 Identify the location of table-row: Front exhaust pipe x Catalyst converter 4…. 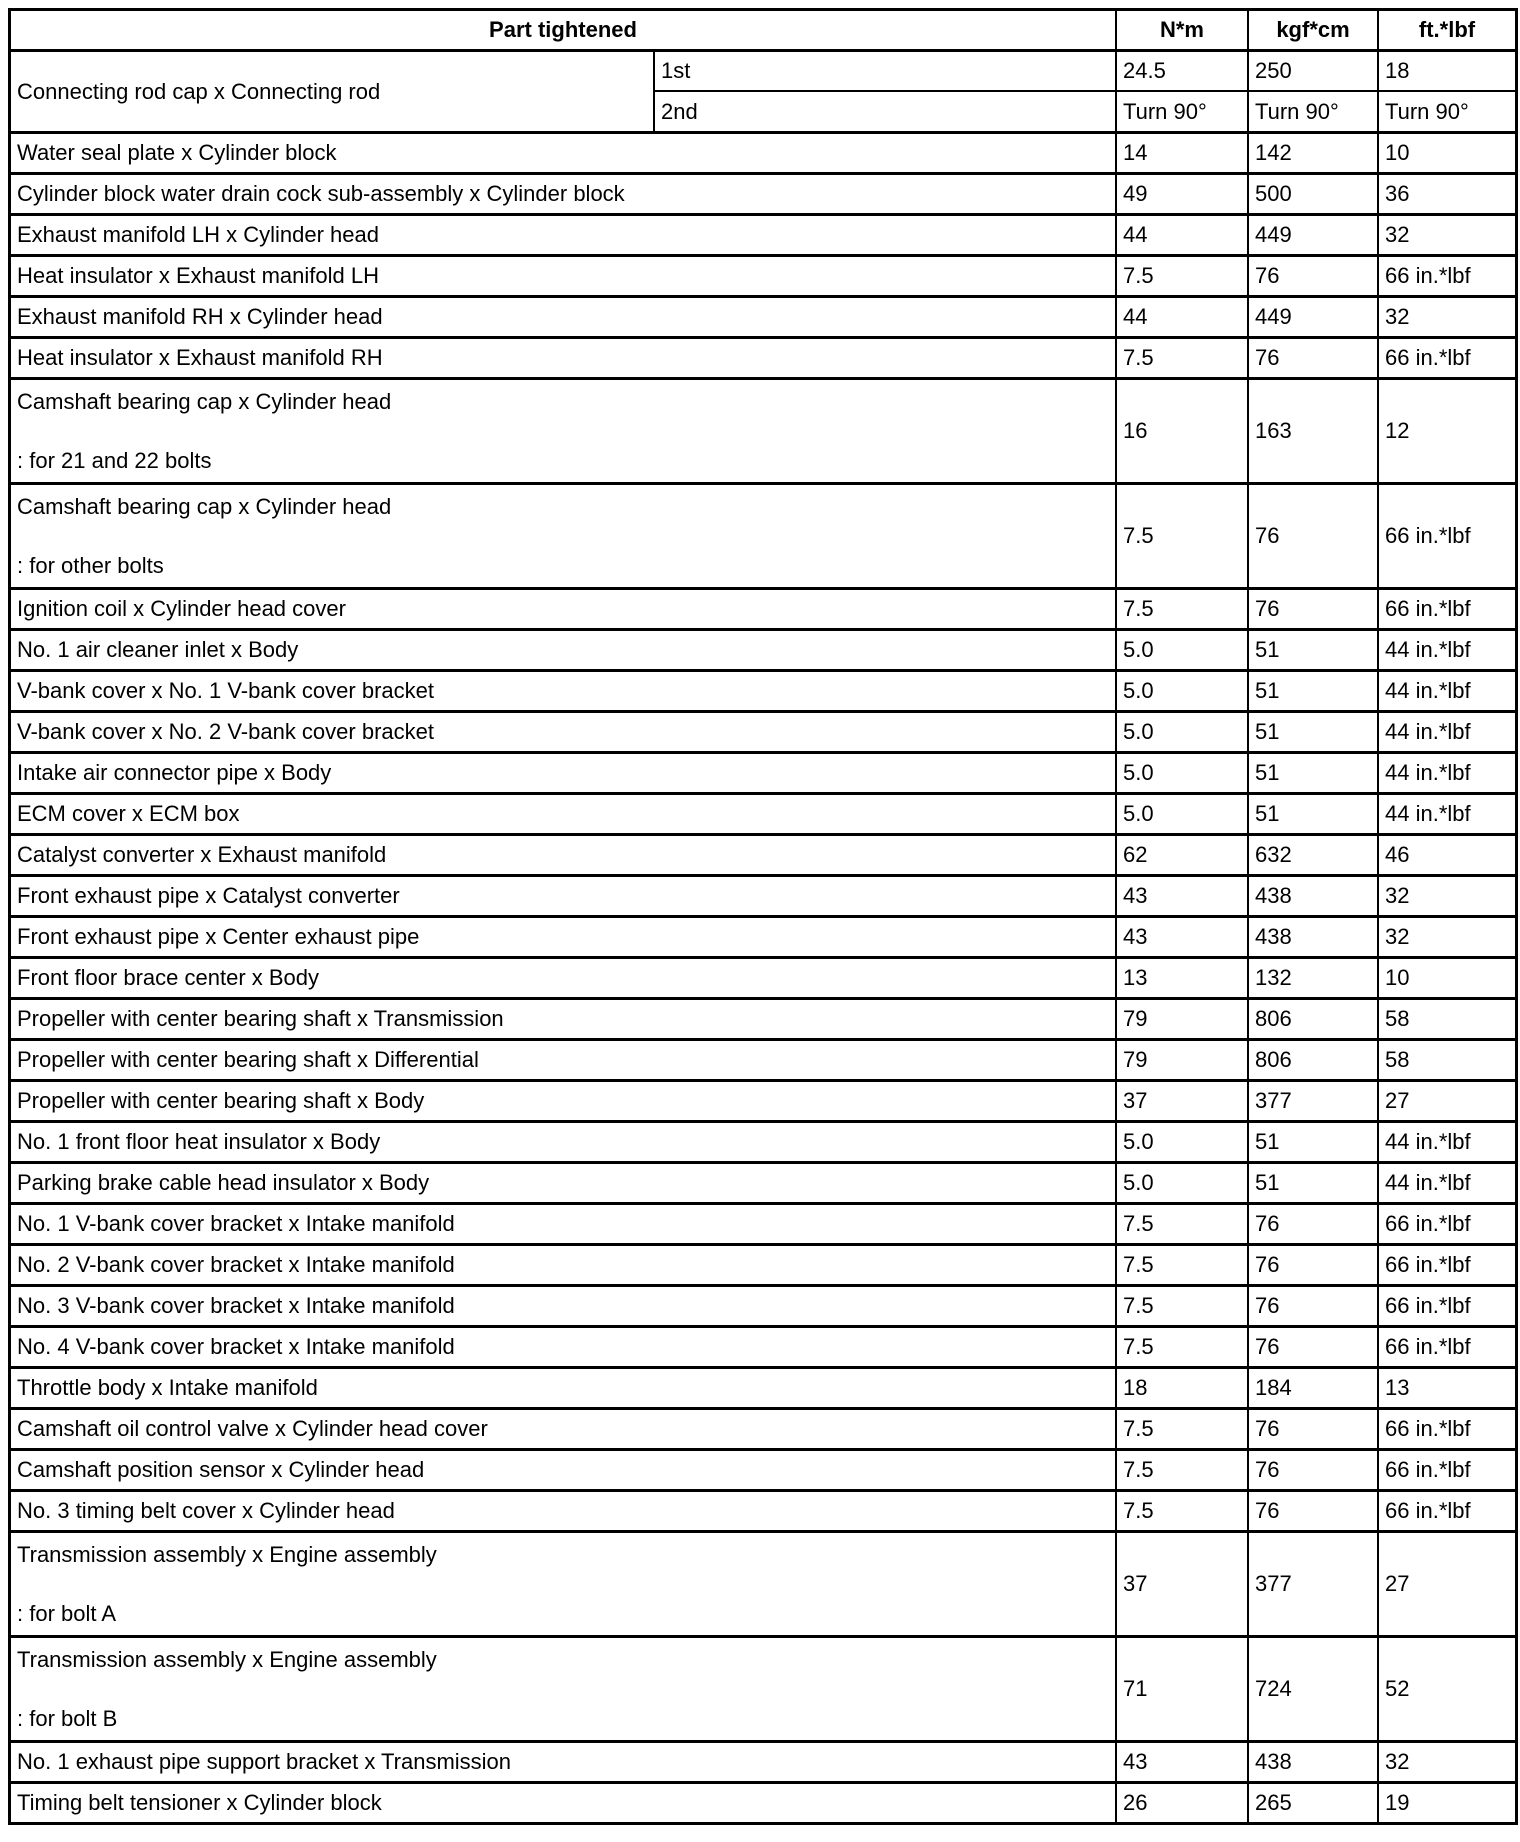
(763, 894).